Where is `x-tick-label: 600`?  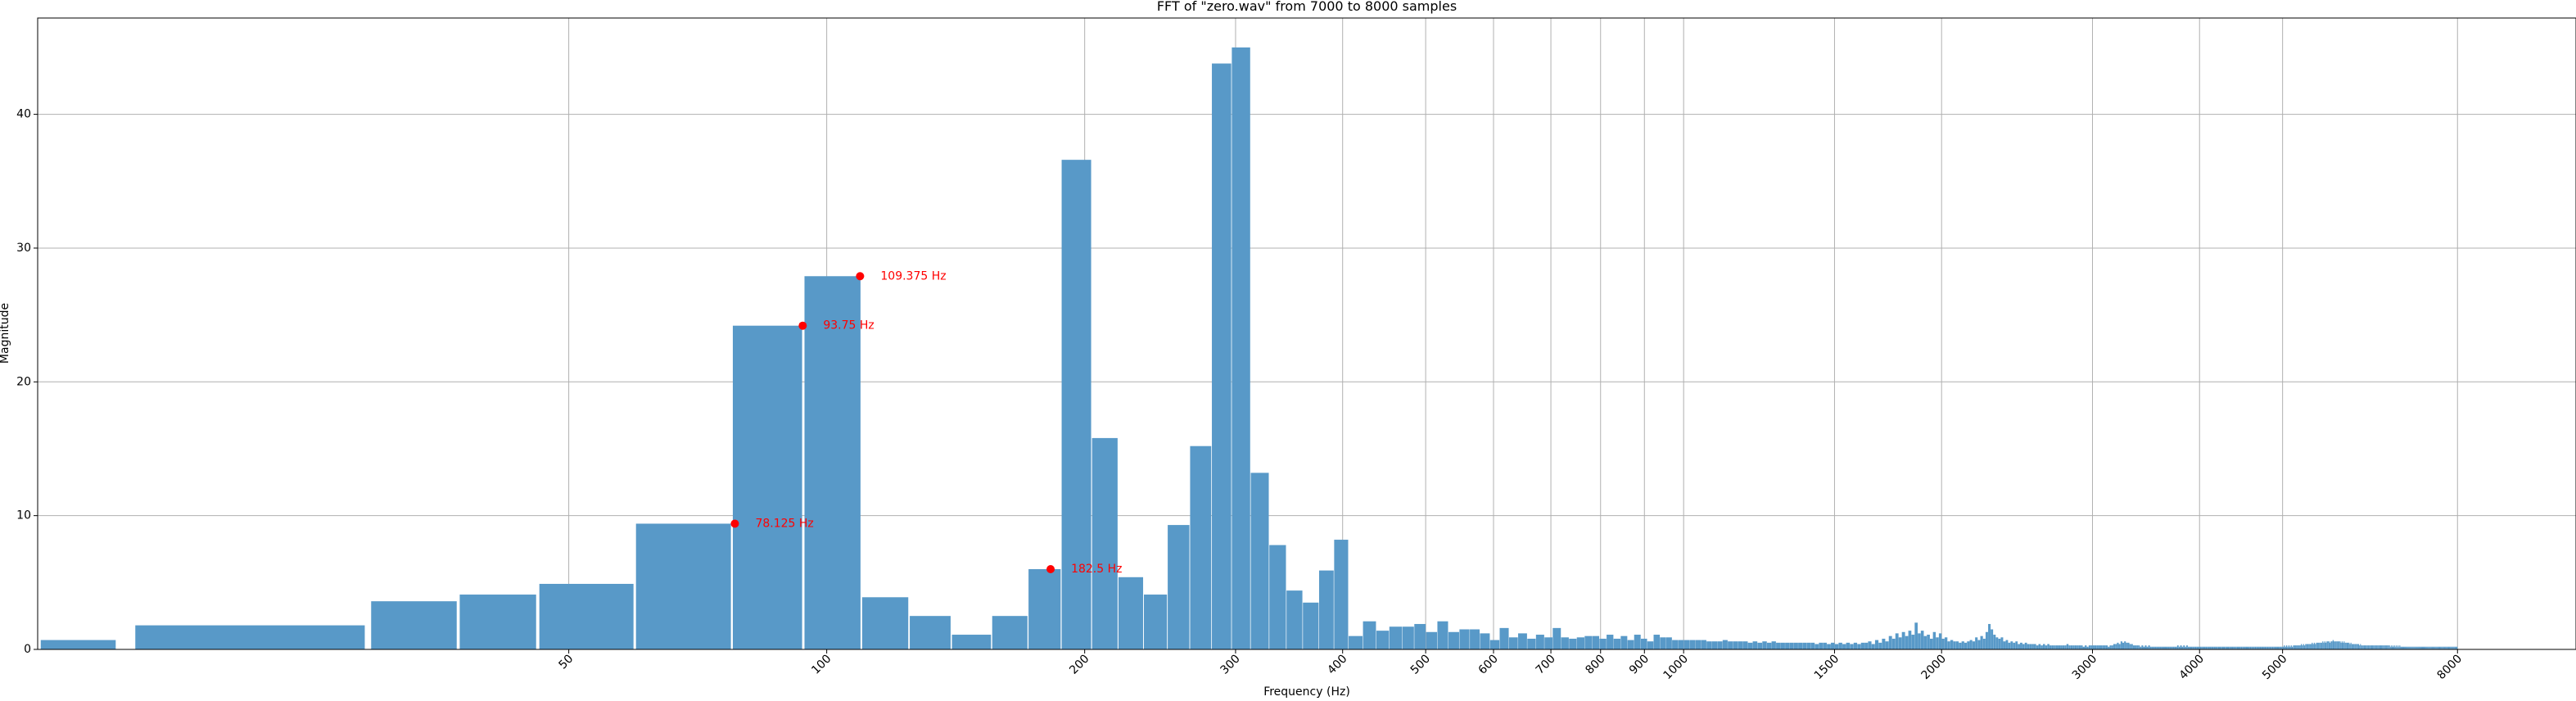 x-tick-label: 600 is located at coordinates (1488, 665).